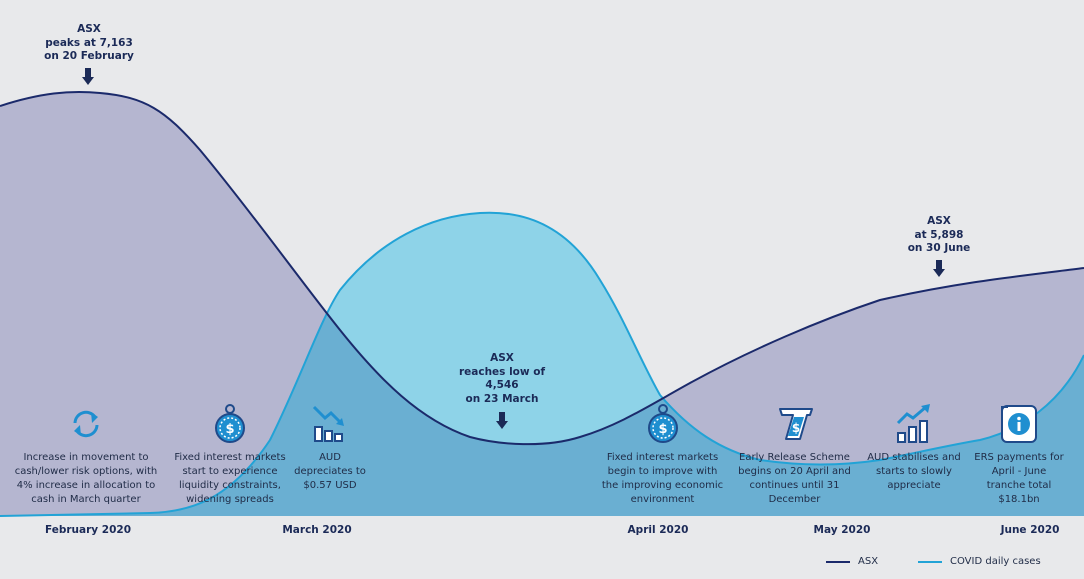  I want to click on legend-item-asx: ASX, so click(852, 561).